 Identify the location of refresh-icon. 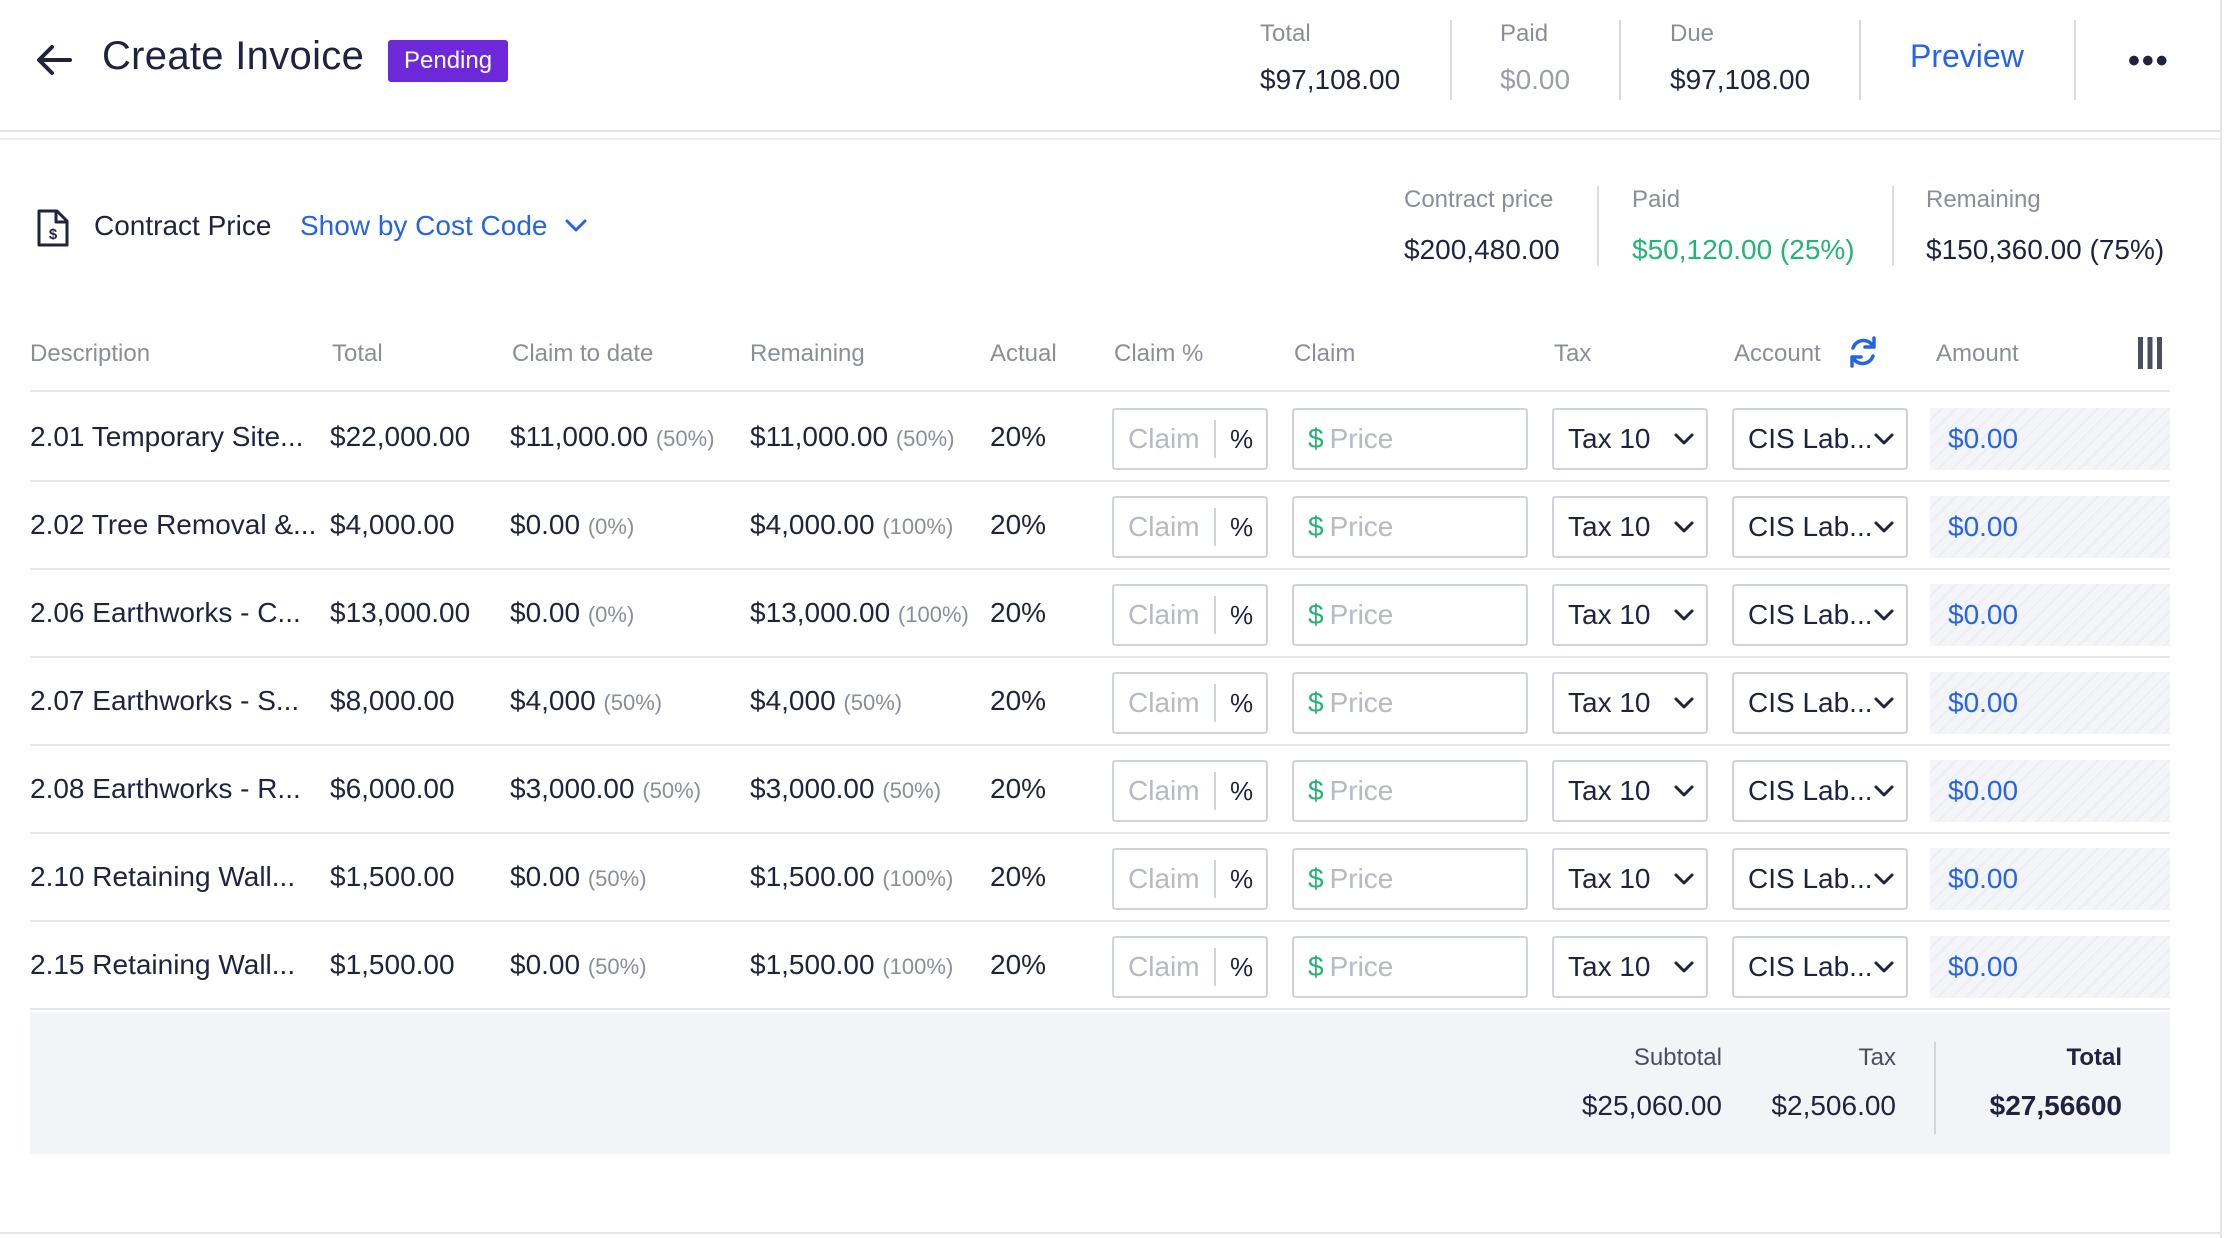
(1863, 352).